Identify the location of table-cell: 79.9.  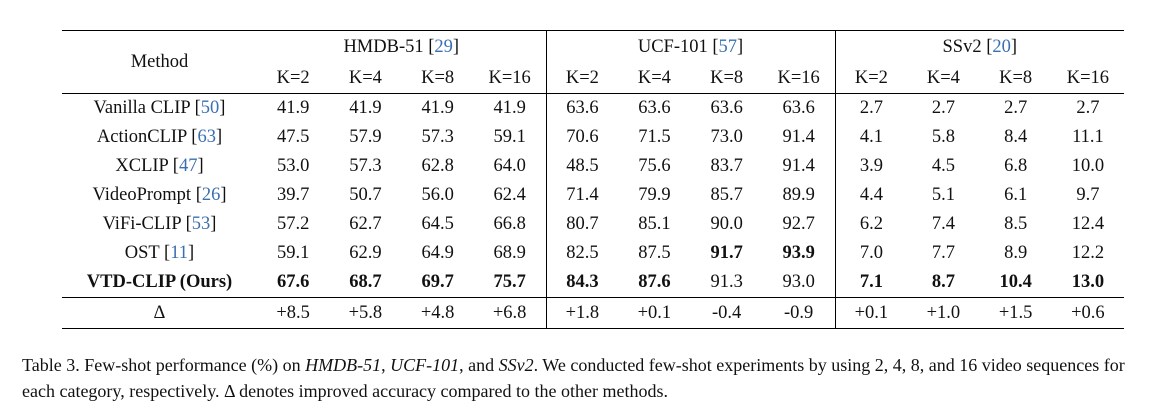
(654, 195).